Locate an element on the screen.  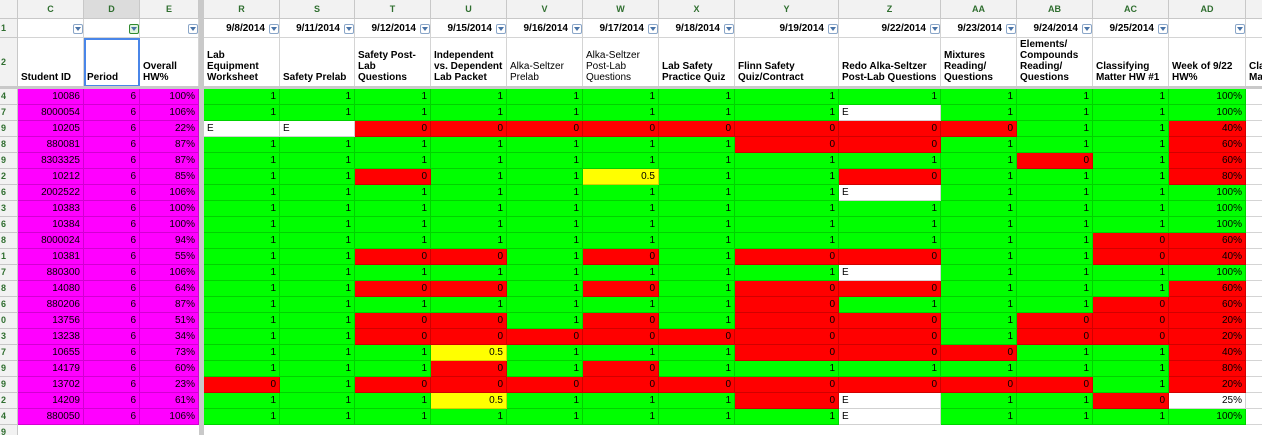
date-cell is located at coordinates (1207, 28).